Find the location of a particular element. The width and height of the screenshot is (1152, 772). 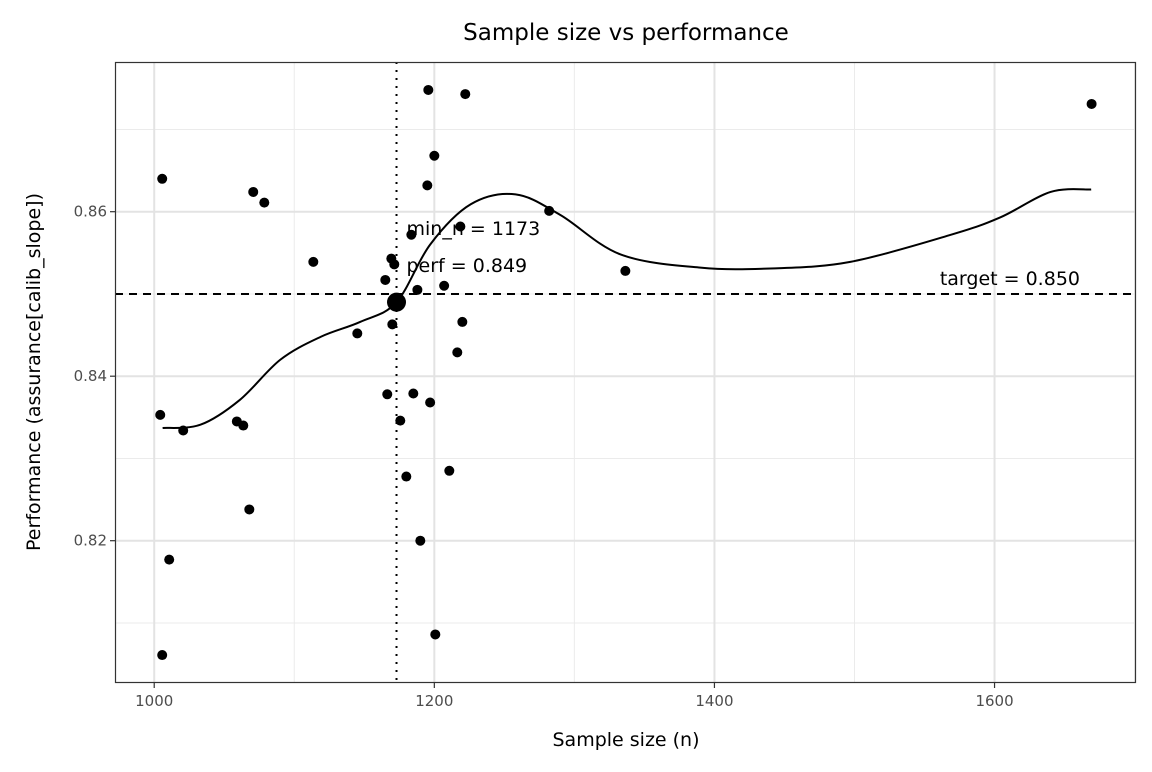

x-tick-label: 1600 is located at coordinates (994, 701).